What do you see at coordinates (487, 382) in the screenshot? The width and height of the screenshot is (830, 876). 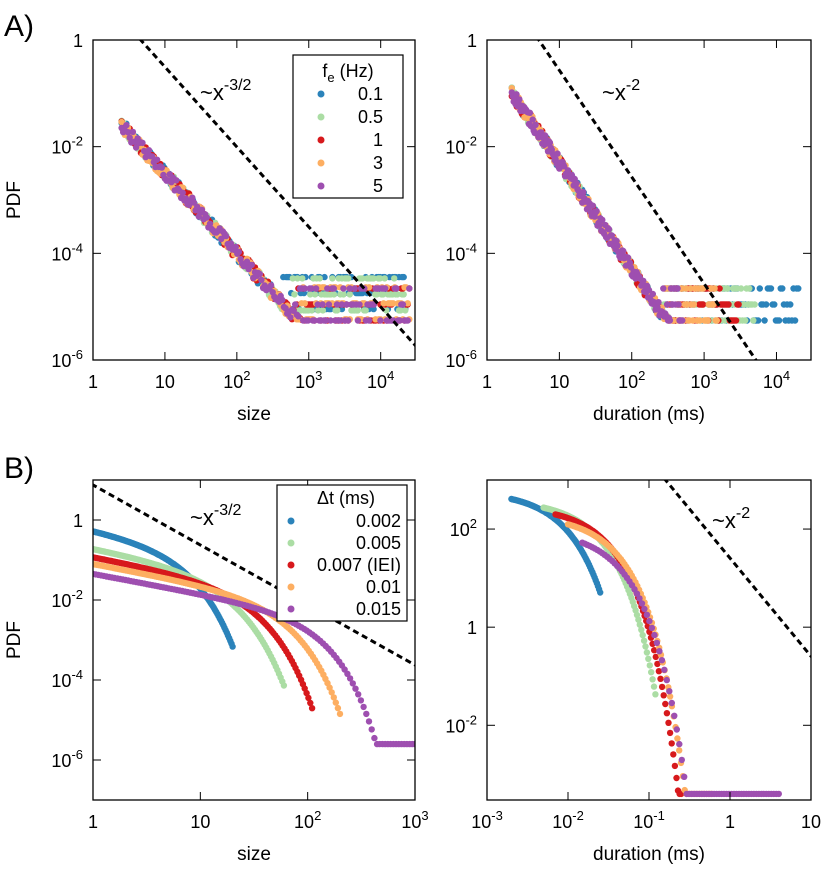 I see `x-tick-label: 1` at bounding box center [487, 382].